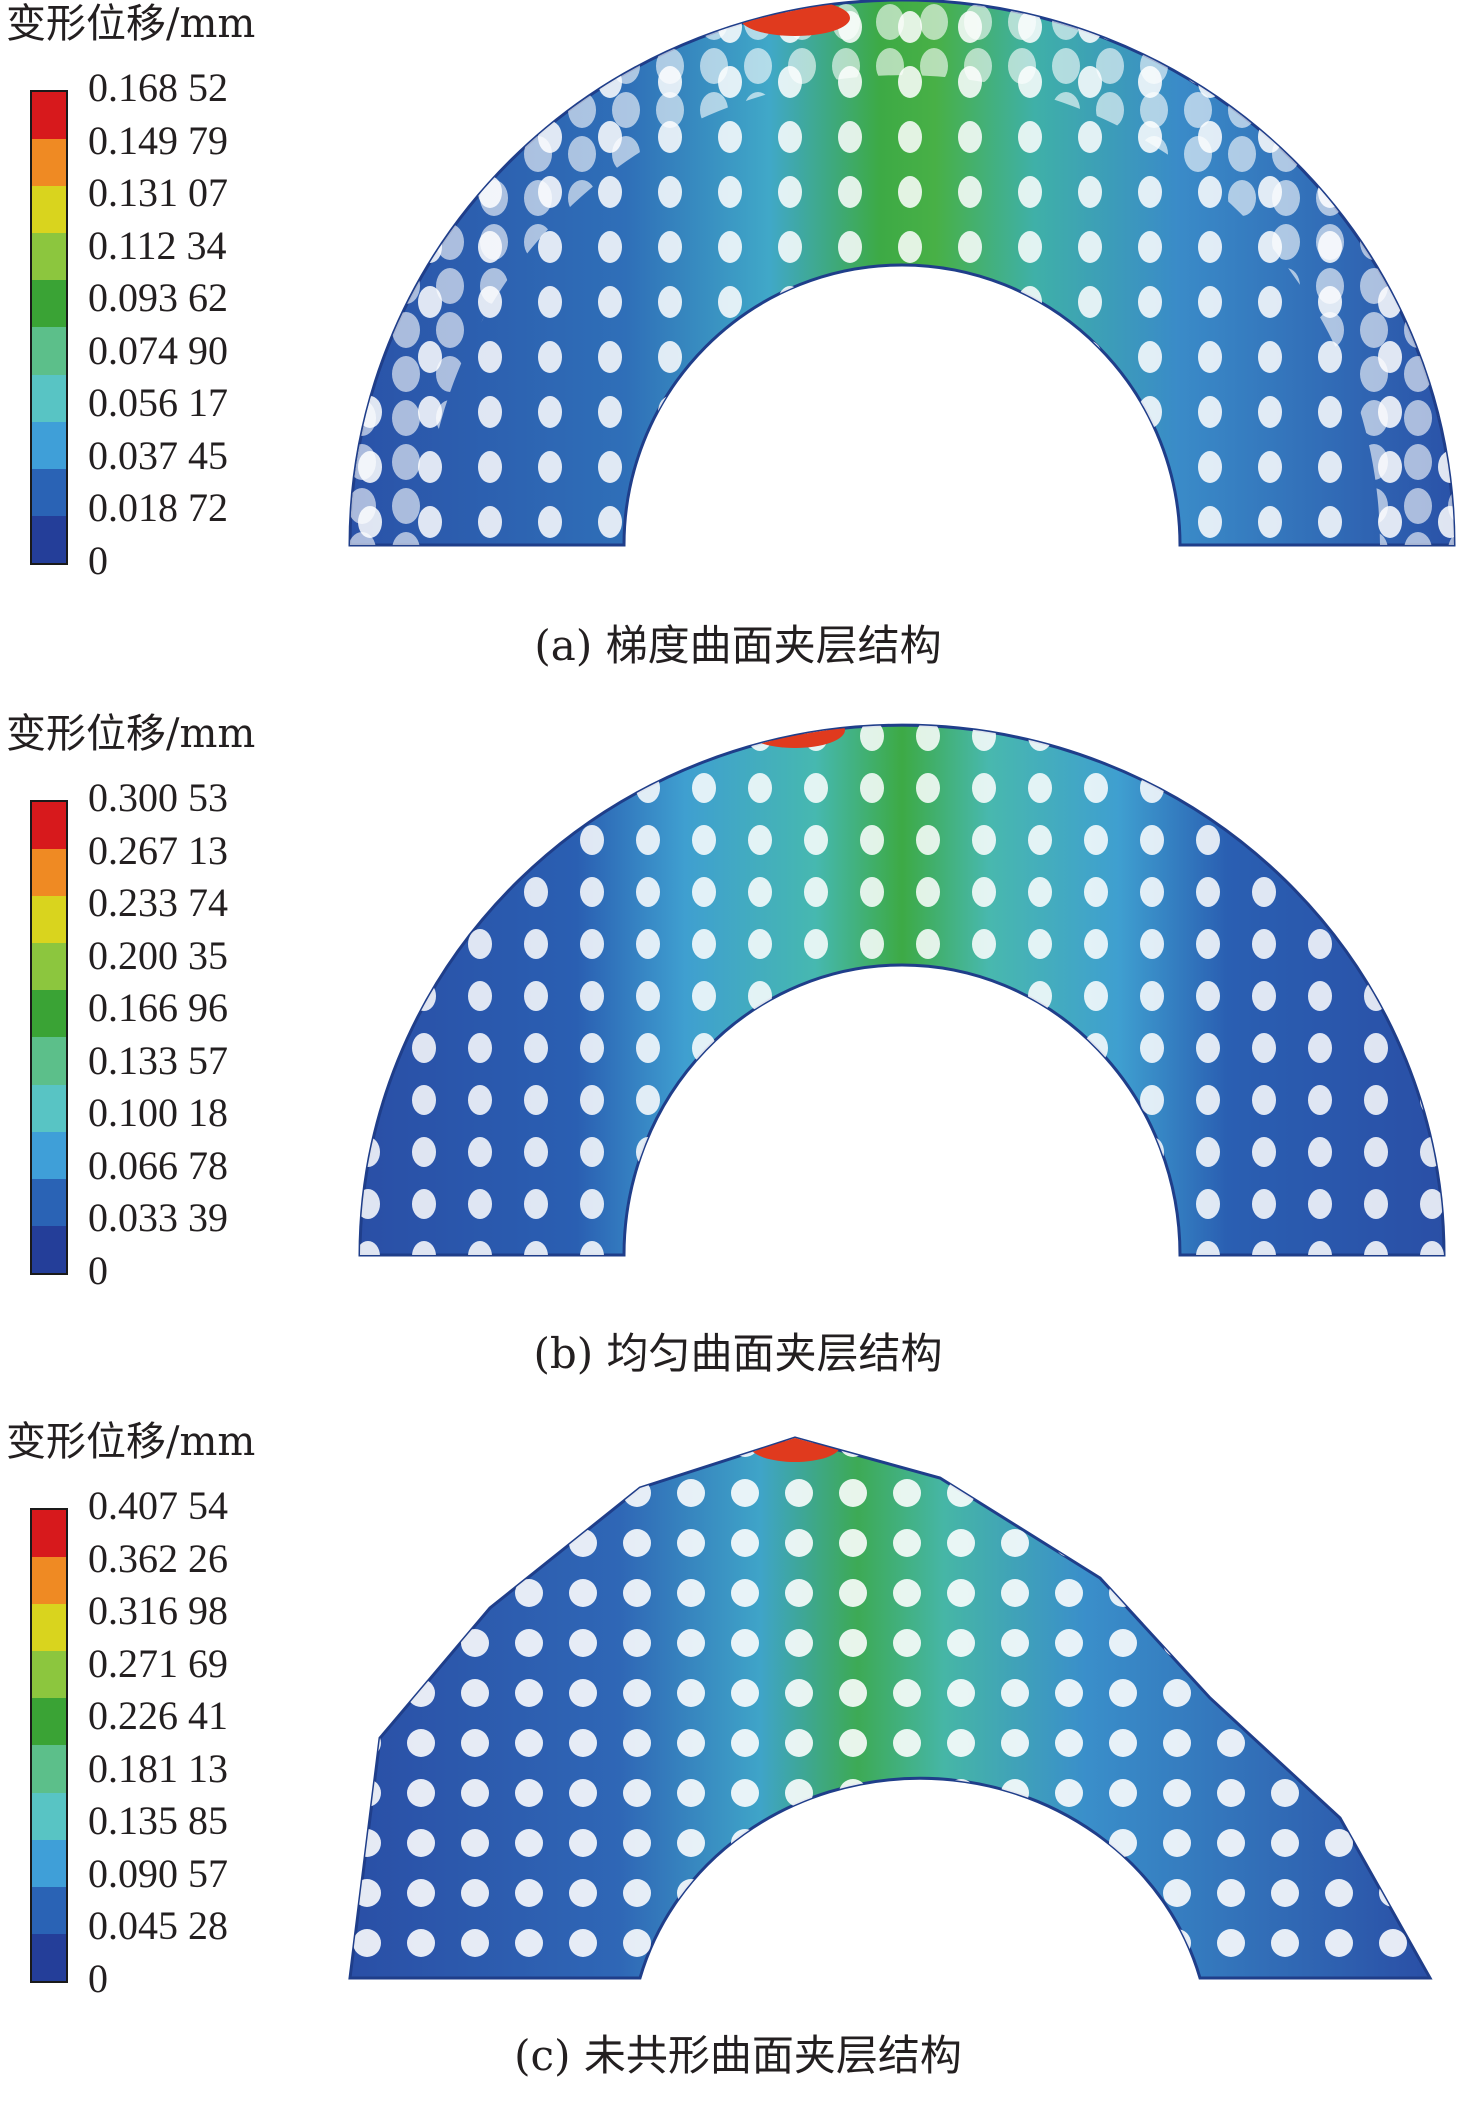 Image resolution: width=1476 pixels, height=2118 pixels. Describe the element at coordinates (158, 1820) in the screenshot. I see `legend-value: 0.135 85` at that location.